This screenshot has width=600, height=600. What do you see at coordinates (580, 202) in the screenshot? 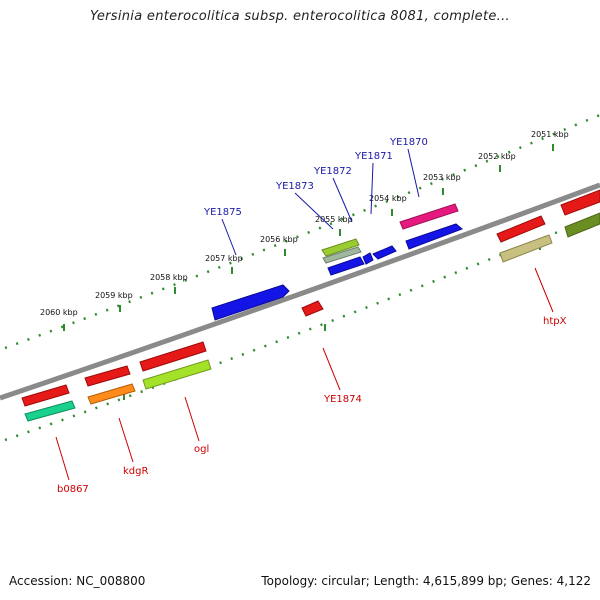
I see `gene-arrow-edge-a` at bounding box center [580, 202].